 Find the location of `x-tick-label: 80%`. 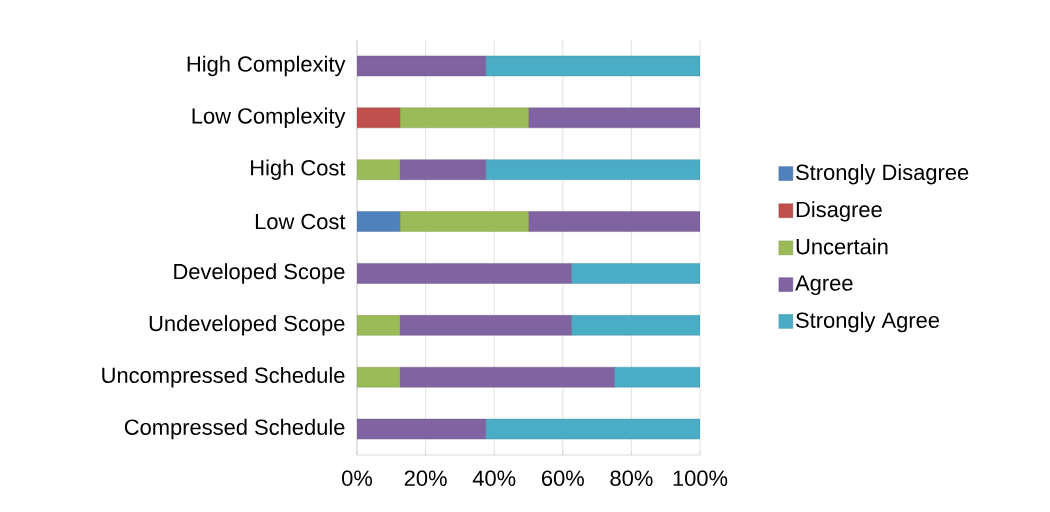

x-tick-label: 80% is located at coordinates (631, 478).